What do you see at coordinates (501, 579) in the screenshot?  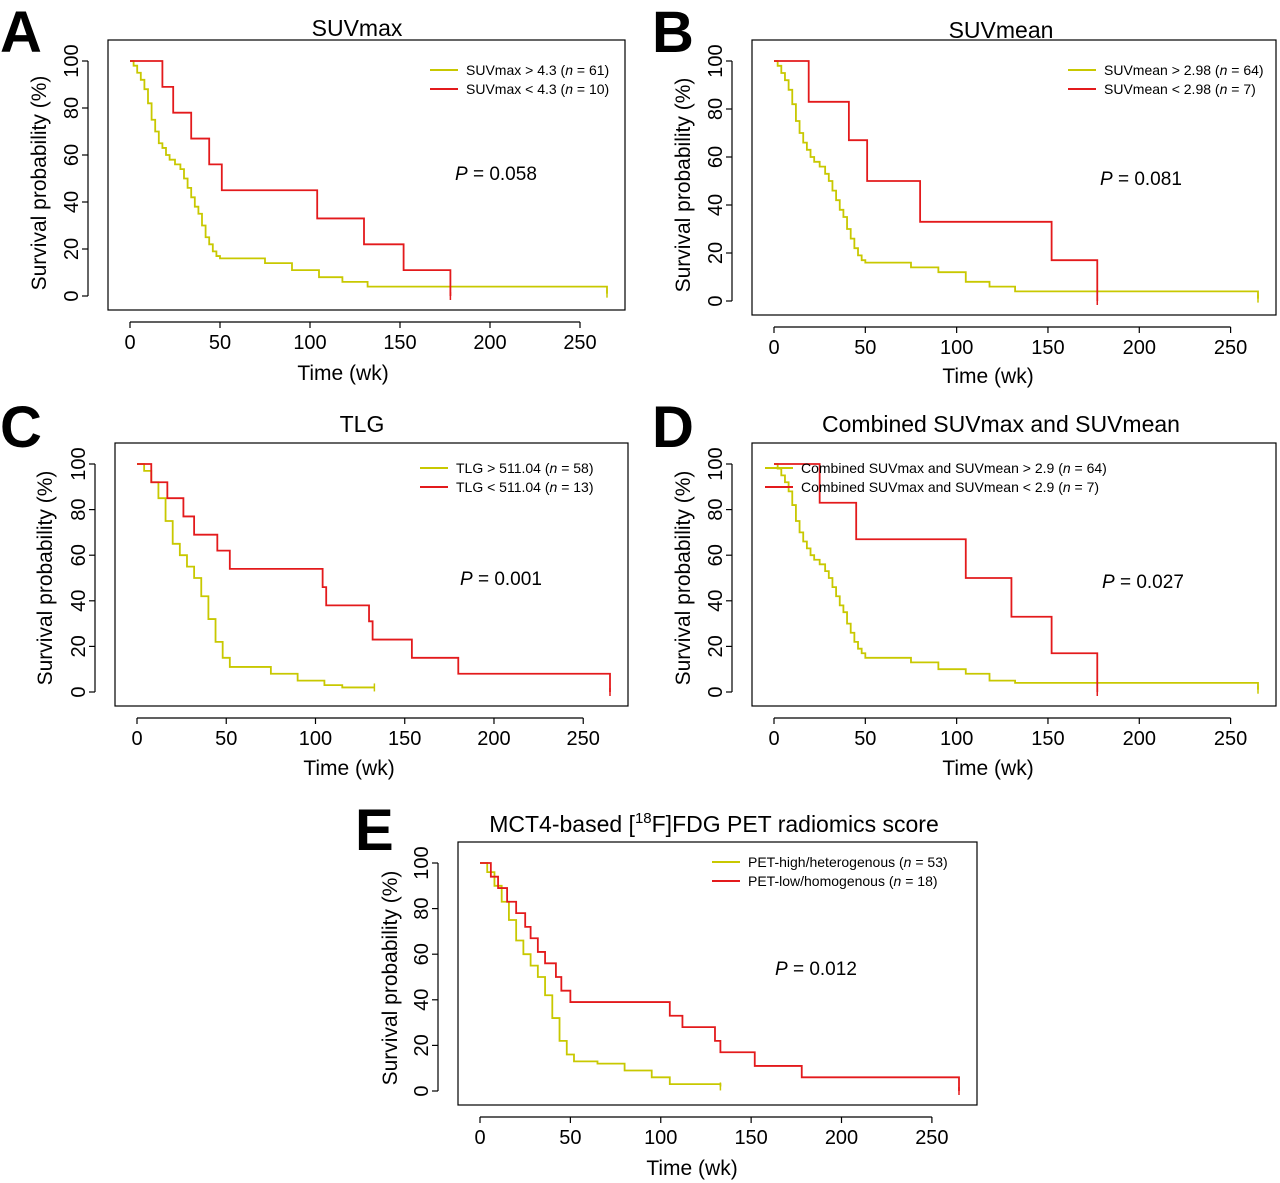 I see `p-value-label: P = 0.001` at bounding box center [501, 579].